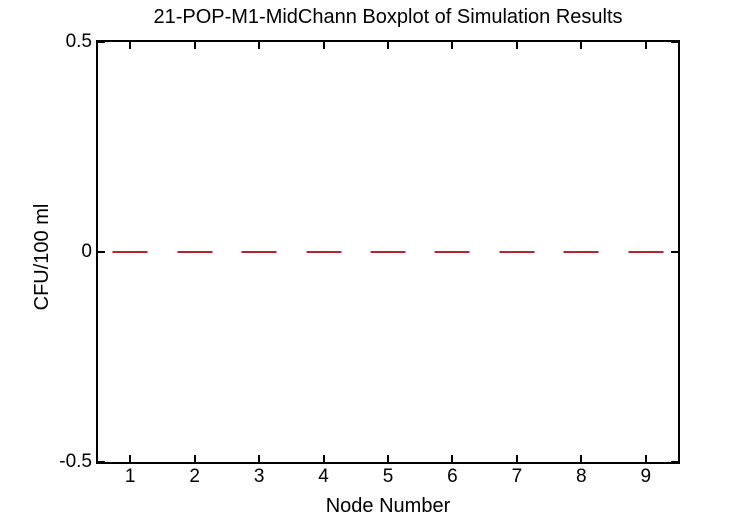  I want to click on x-tick-label: 6, so click(452, 476).